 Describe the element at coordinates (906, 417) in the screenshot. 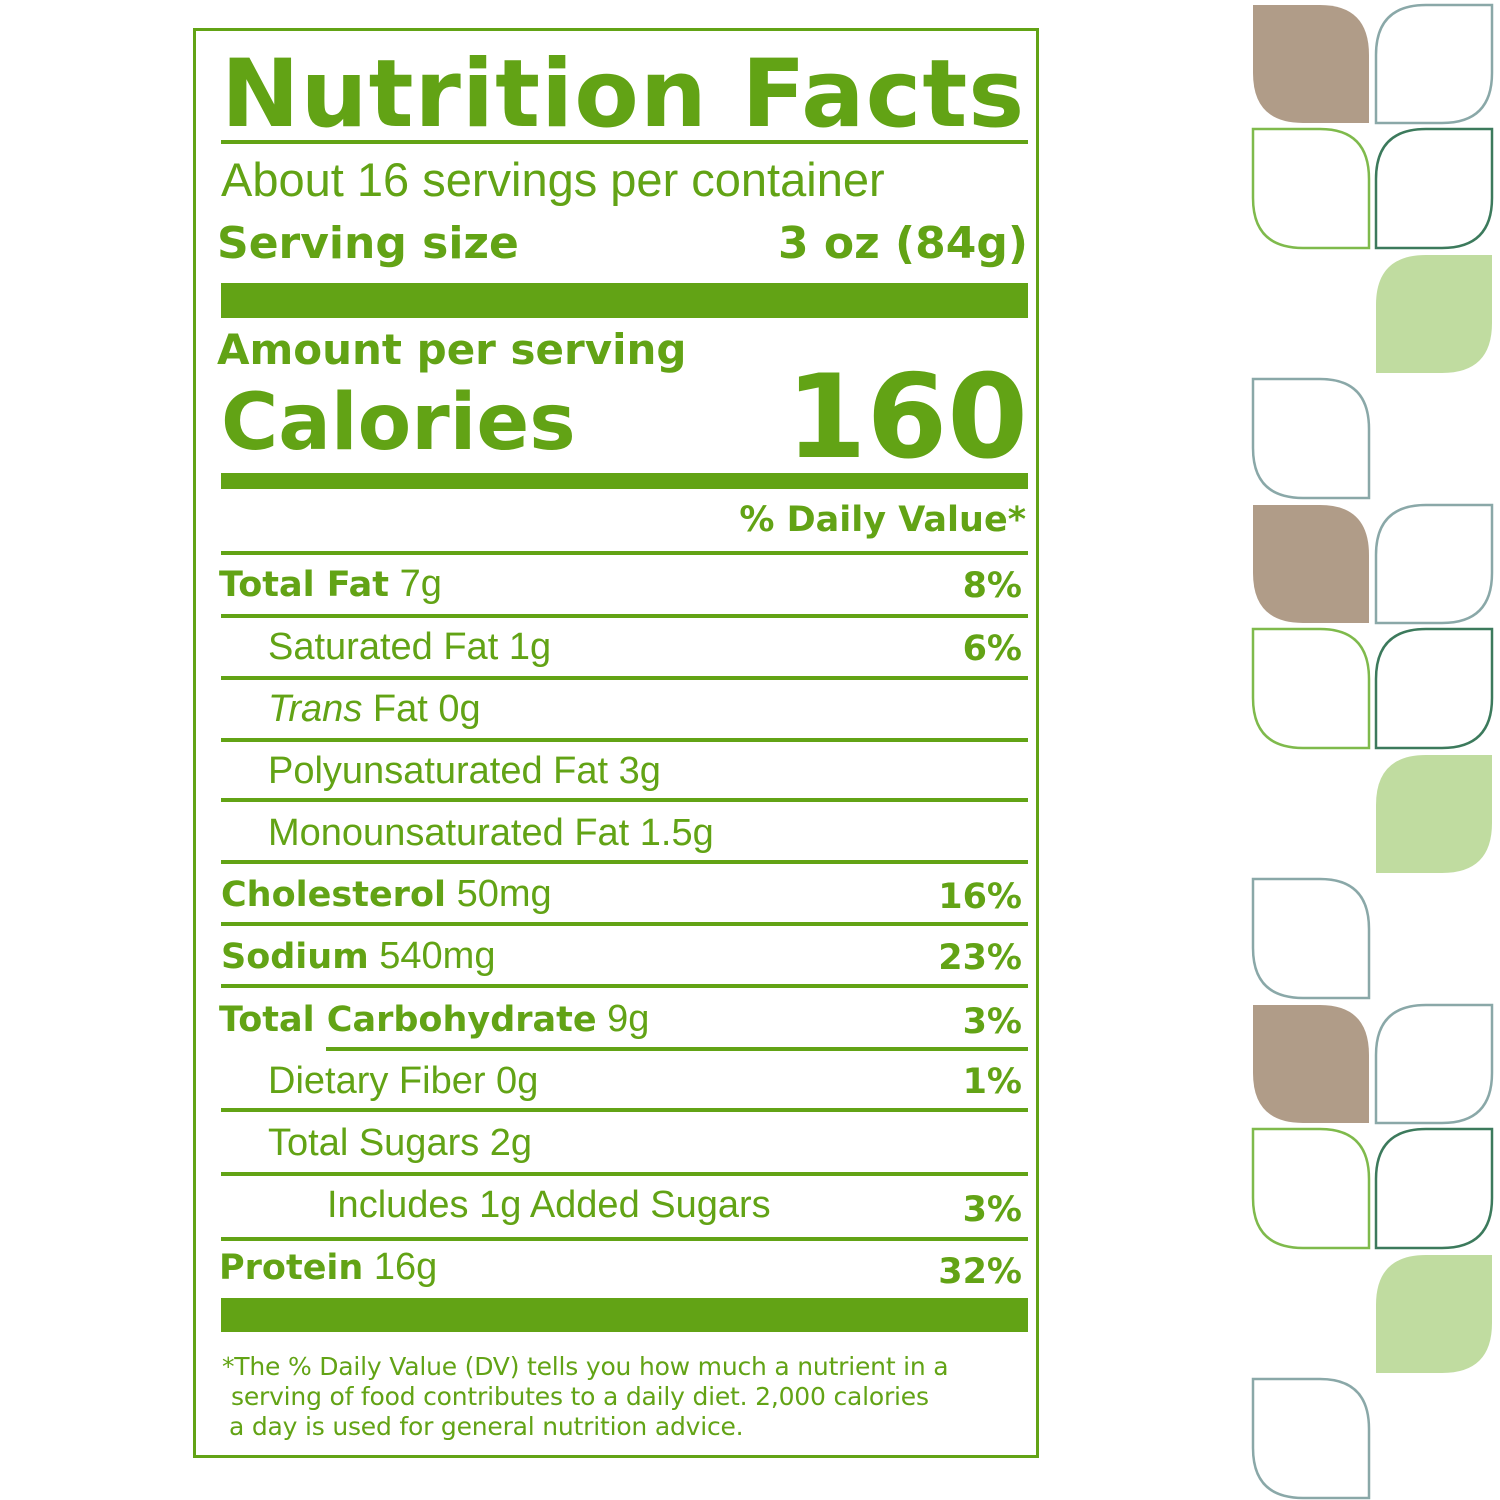

I see `calories-value: 160` at that location.